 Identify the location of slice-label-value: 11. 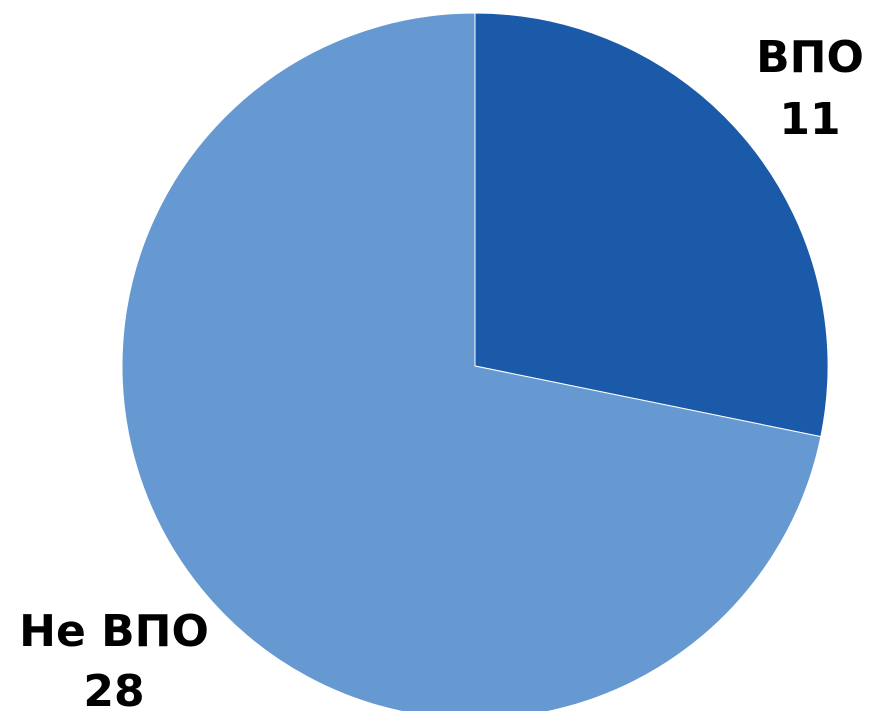
(809, 119).